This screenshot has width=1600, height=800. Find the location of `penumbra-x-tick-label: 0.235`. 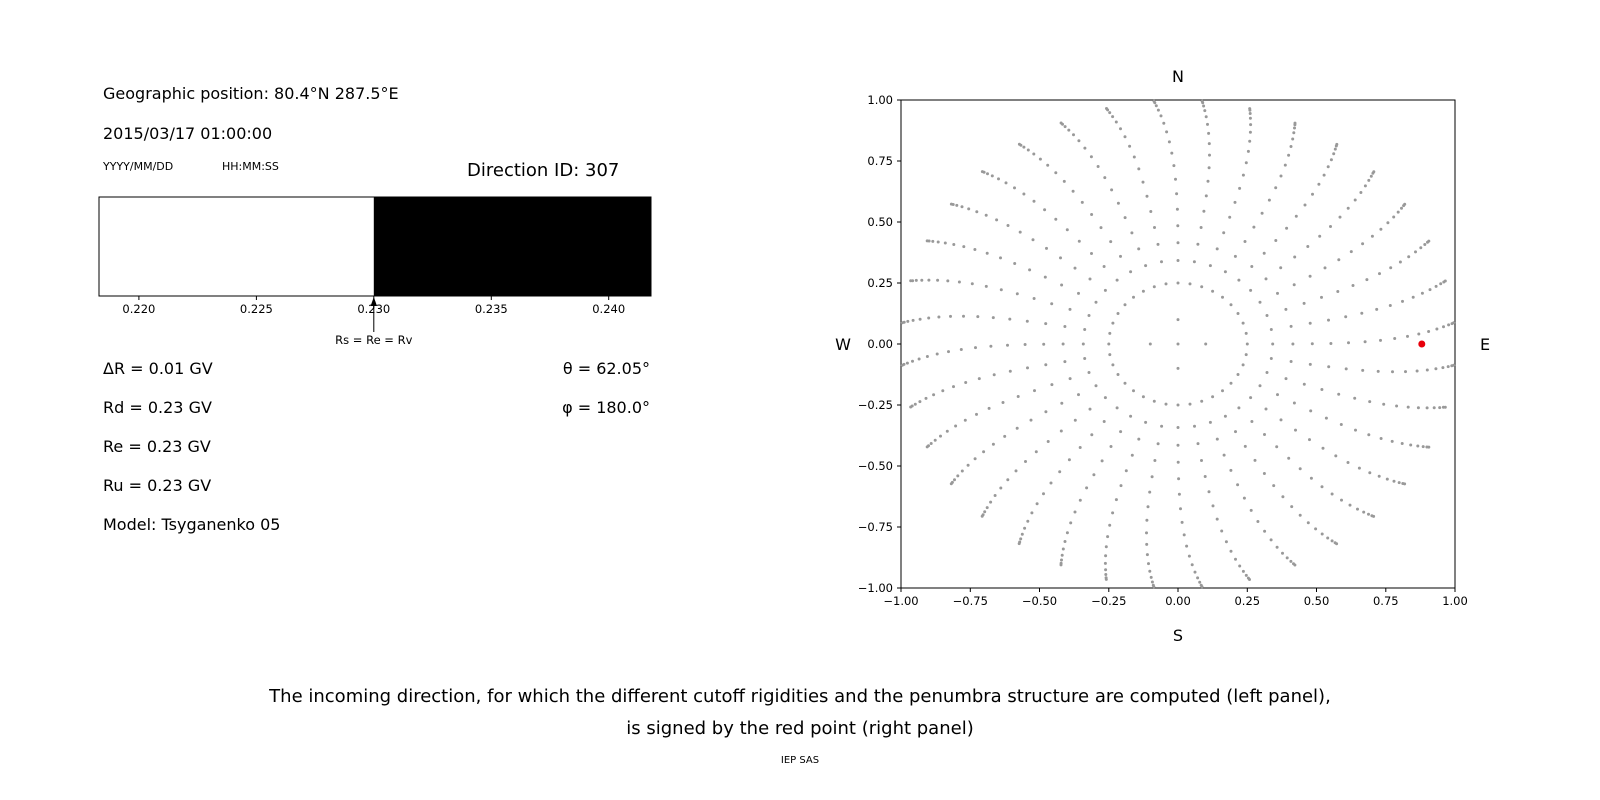

penumbra-x-tick-label: 0.235 is located at coordinates (491, 309).